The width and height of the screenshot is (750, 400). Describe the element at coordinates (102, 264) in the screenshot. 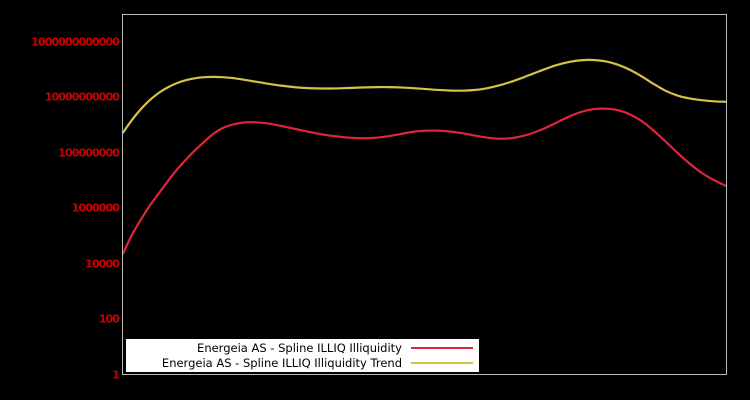

I see `y-axis-tick-10000: 10000` at that location.